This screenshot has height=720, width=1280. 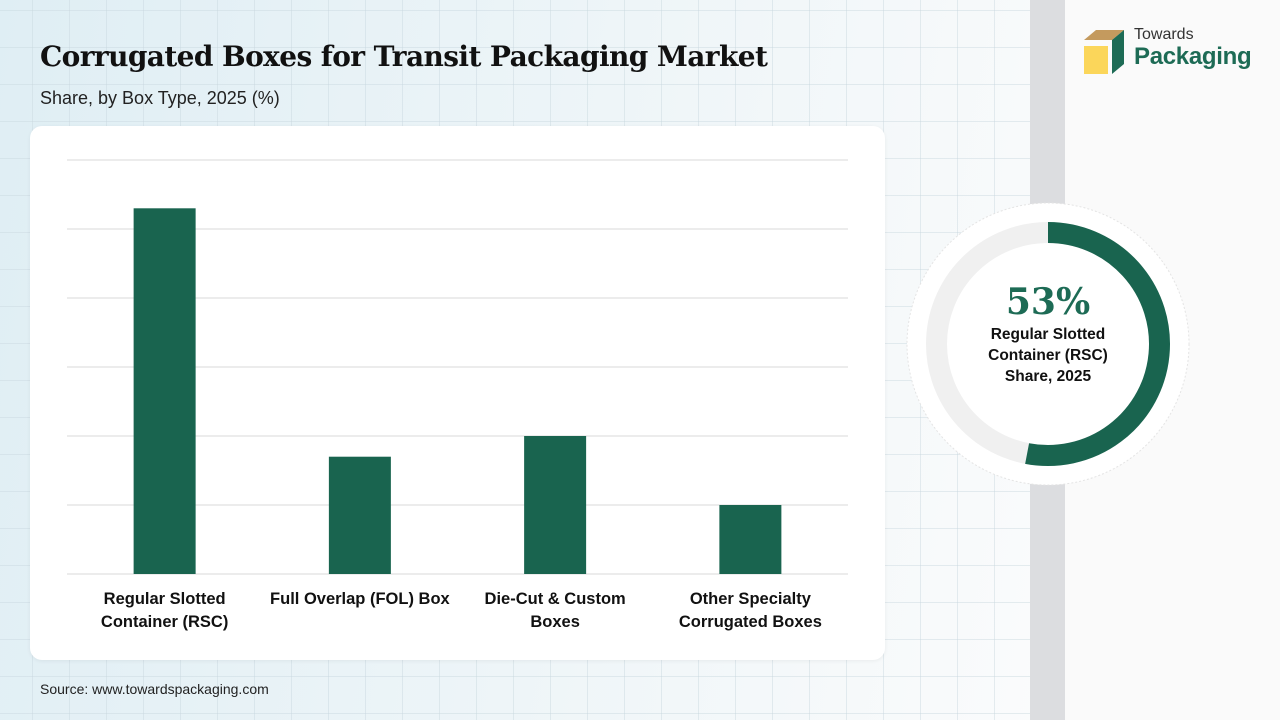 I want to click on donut-halo, so click(x=1048, y=344).